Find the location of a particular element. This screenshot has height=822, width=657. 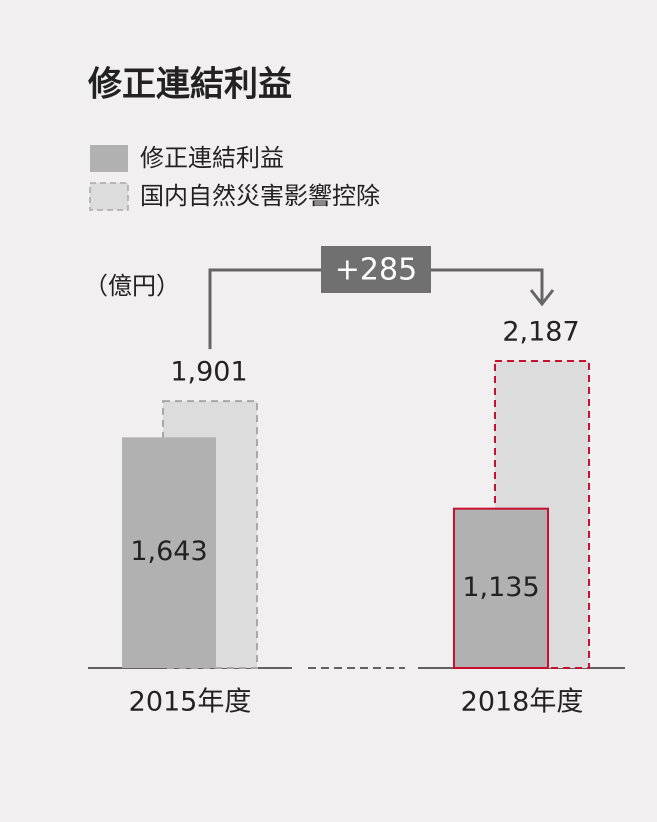

chart-title: 修正連結利益 is located at coordinates (189, 85).